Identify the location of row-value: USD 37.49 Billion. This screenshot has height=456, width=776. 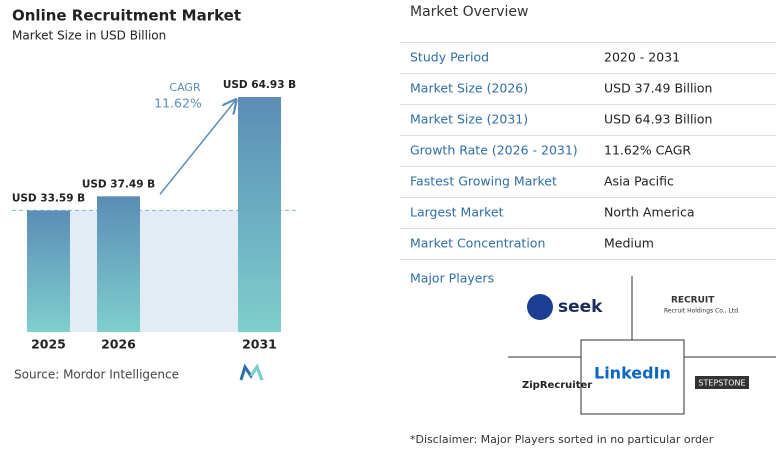
(658, 88).